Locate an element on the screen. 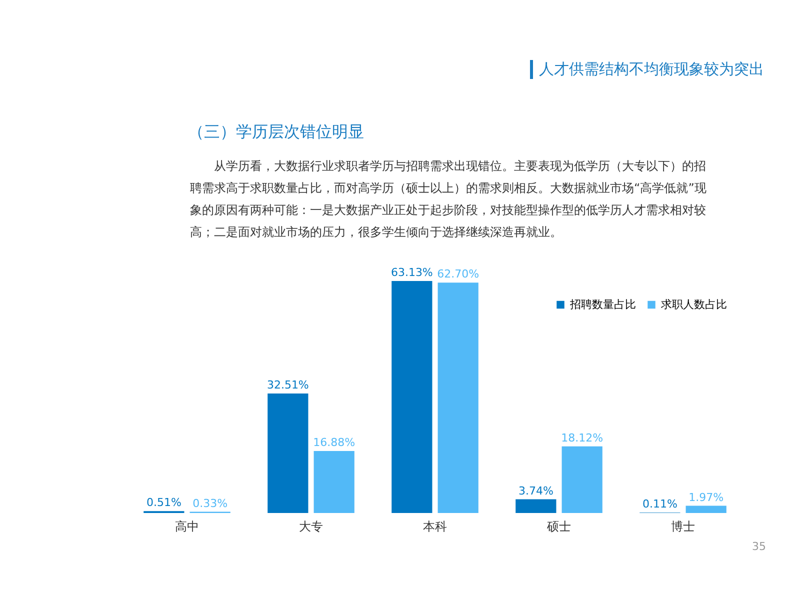 This screenshot has height=593, width=800. data-label: 0.33% is located at coordinates (210, 503).